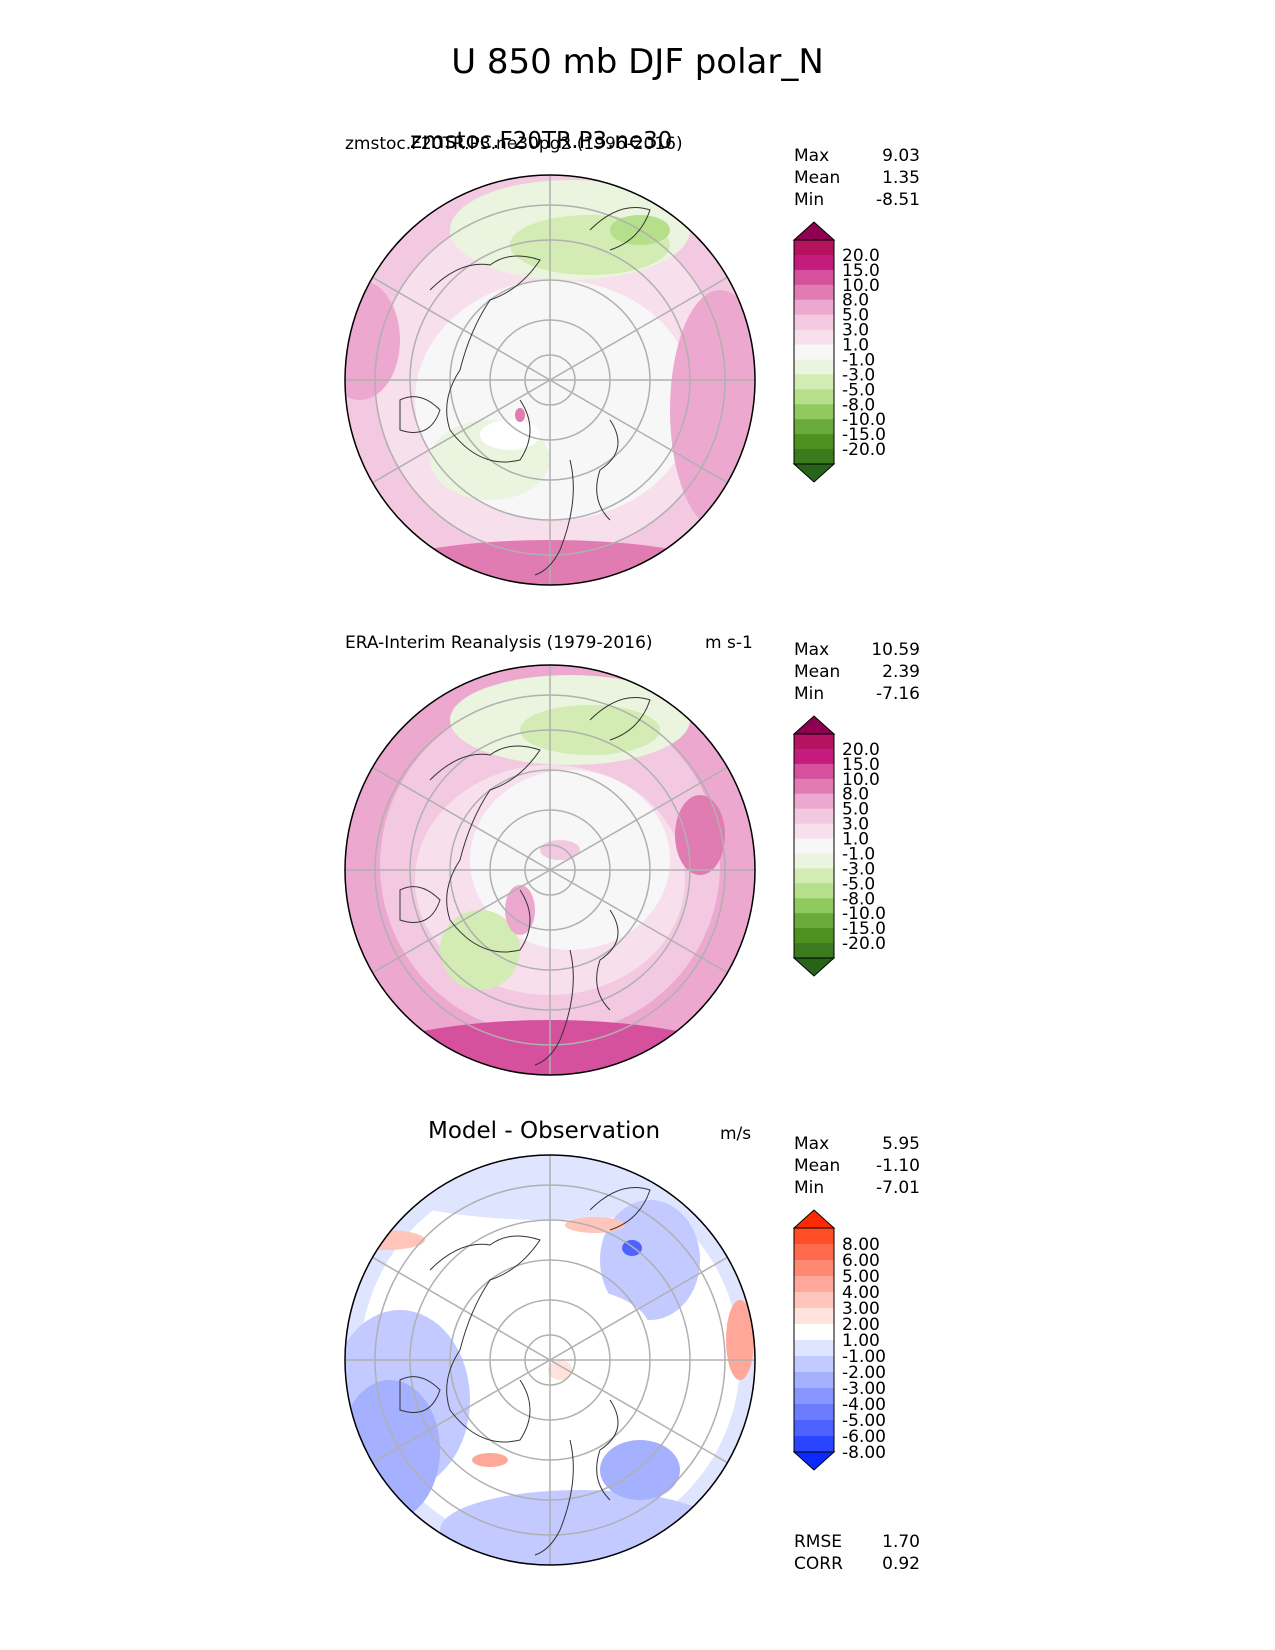 The image size is (1275, 1650). Describe the element at coordinates (861, 1261) in the screenshot. I see `colorbar-tick-label: 6.00` at that location.